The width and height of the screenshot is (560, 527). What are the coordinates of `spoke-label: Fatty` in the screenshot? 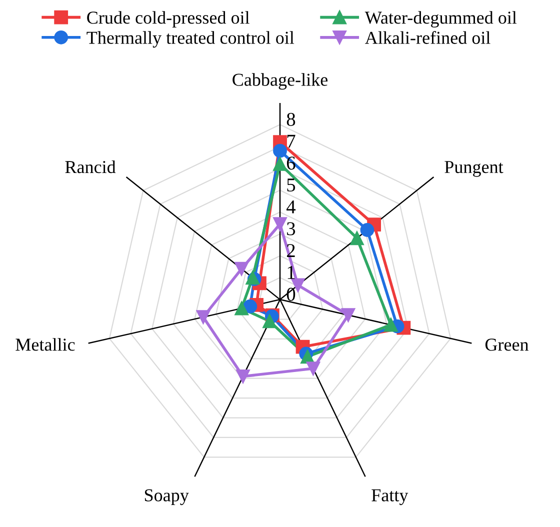 It's located at (390, 497).